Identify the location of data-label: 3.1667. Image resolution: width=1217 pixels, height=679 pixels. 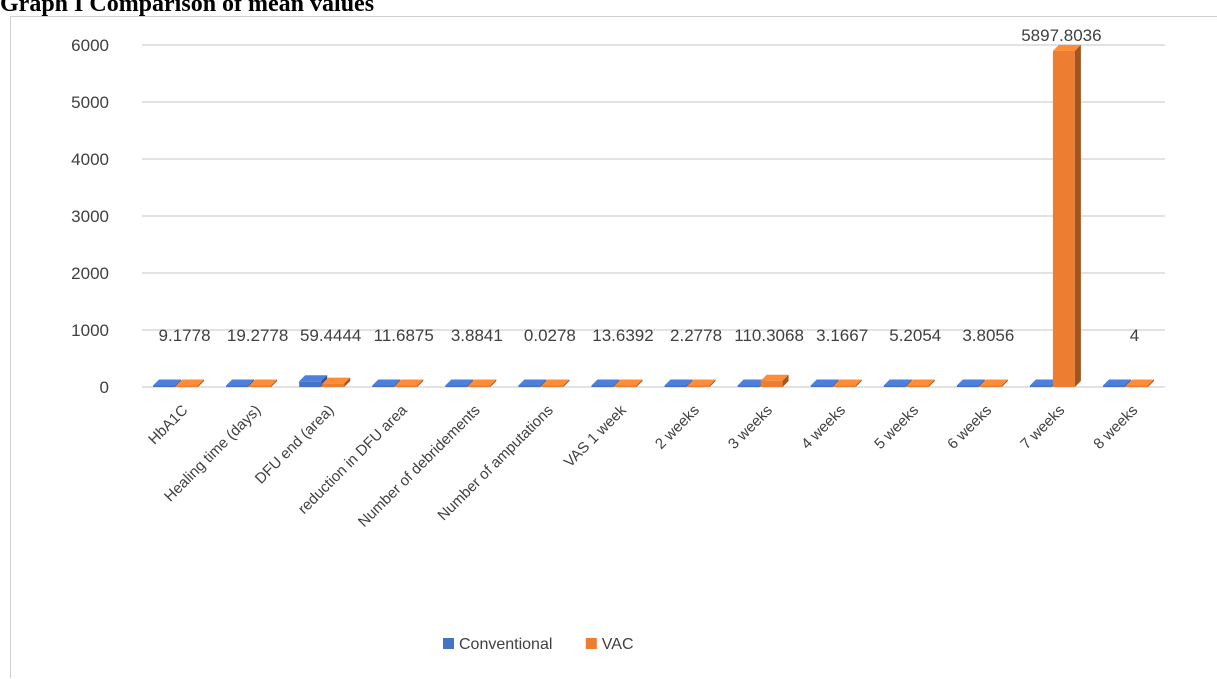
(842, 335).